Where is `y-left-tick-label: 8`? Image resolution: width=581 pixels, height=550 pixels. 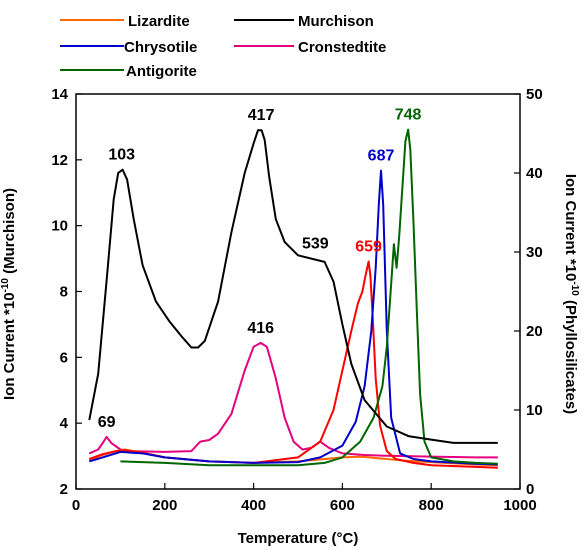 y-left-tick-label: 8 is located at coordinates (64, 292).